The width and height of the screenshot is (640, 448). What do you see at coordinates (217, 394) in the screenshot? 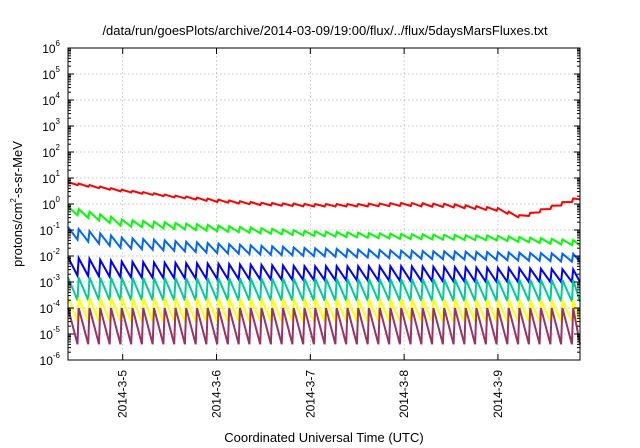
I see `x-tick-label: 2014-3-6` at bounding box center [217, 394].